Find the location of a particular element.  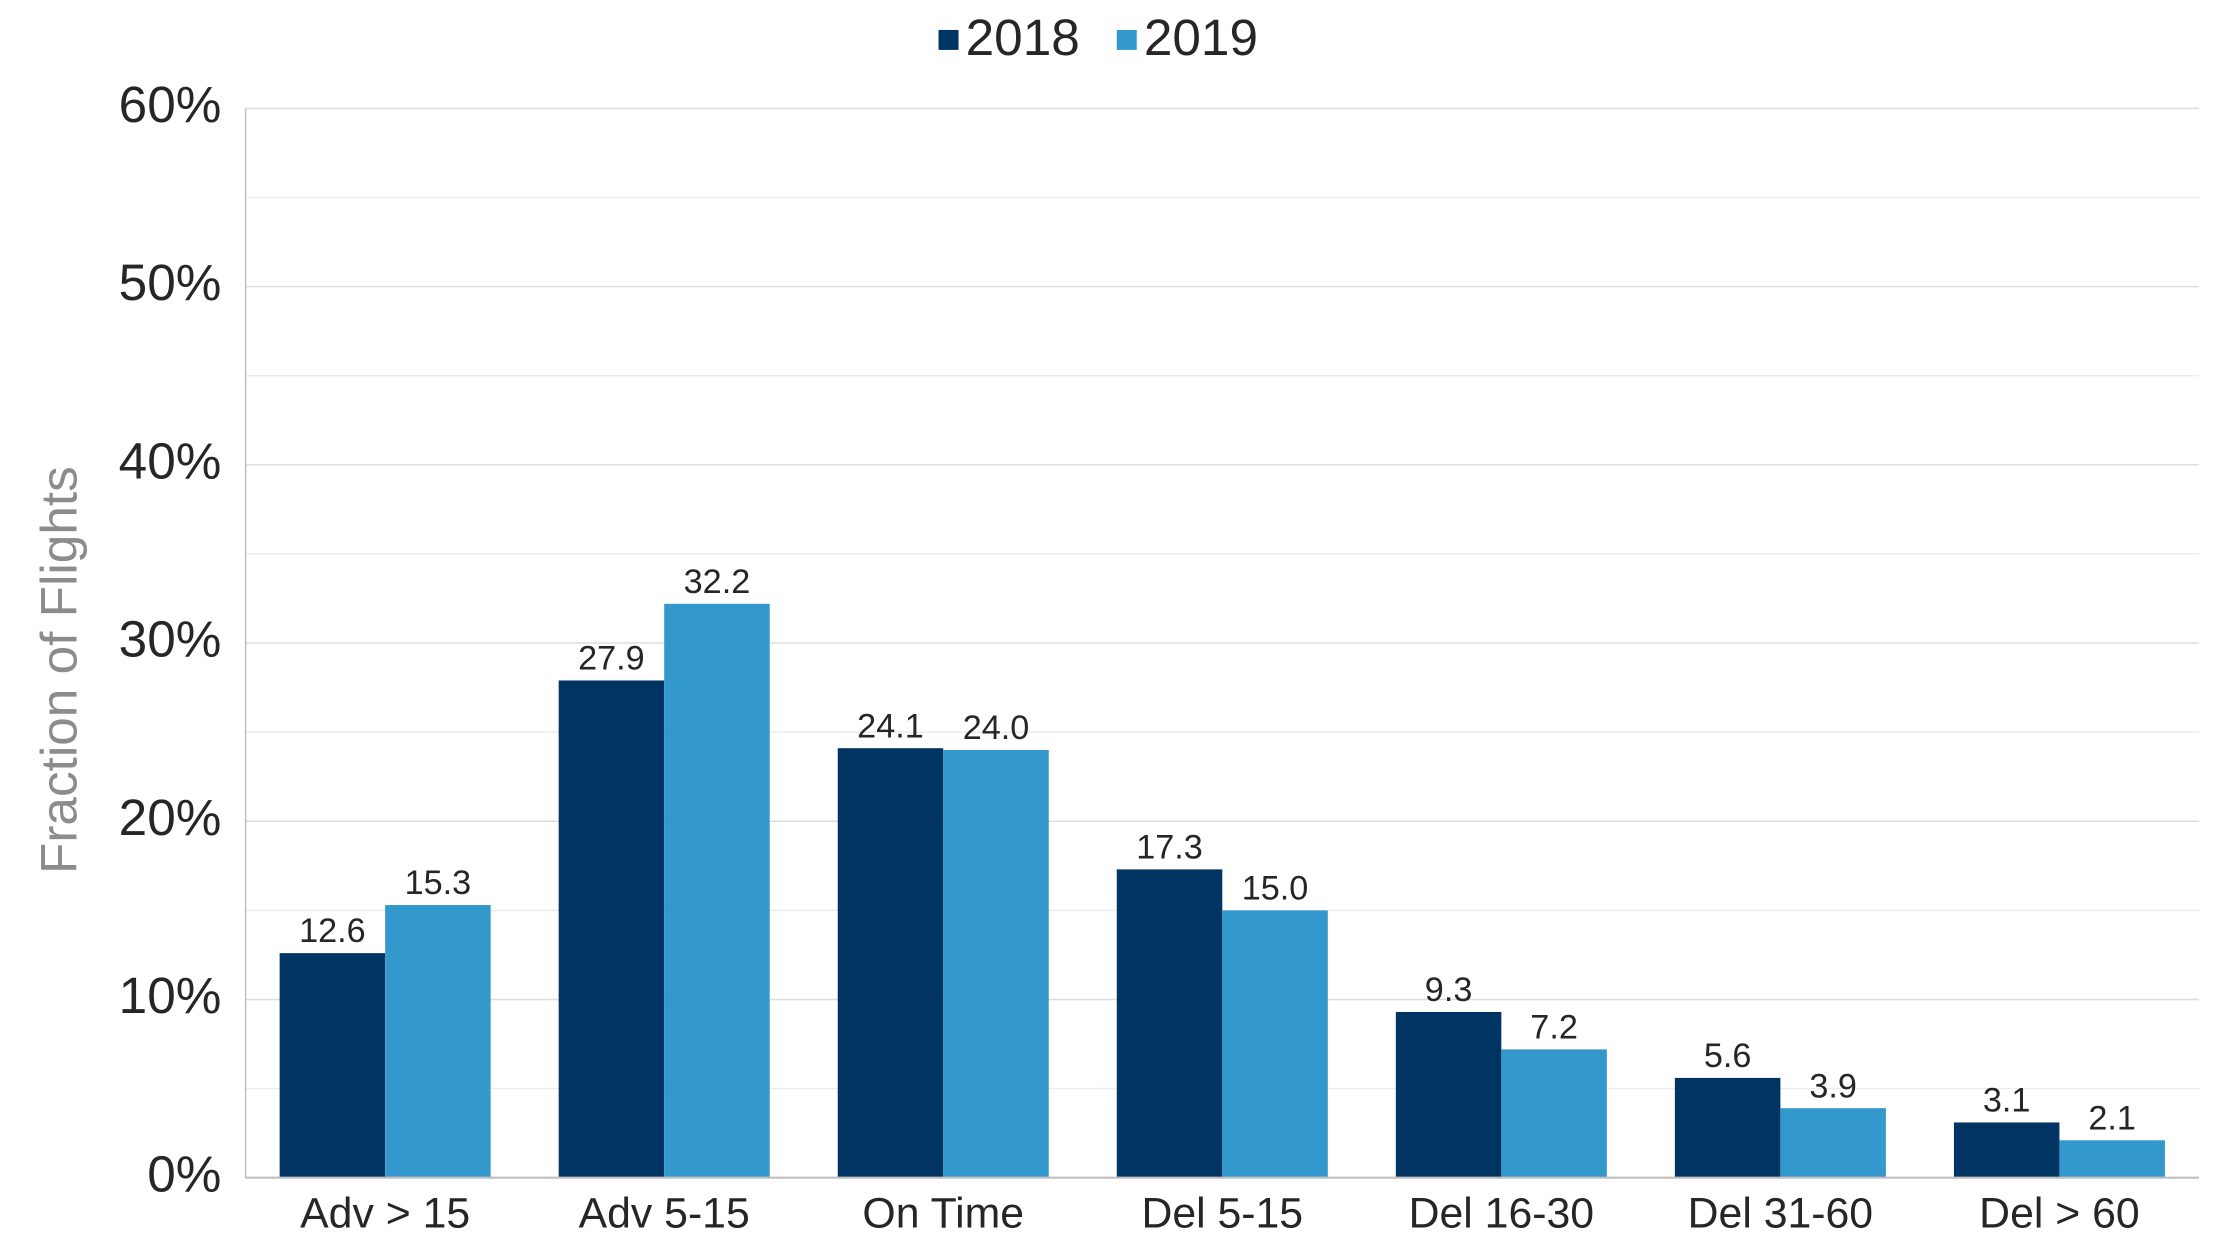

y-tick-label: 20% is located at coordinates (170, 817).